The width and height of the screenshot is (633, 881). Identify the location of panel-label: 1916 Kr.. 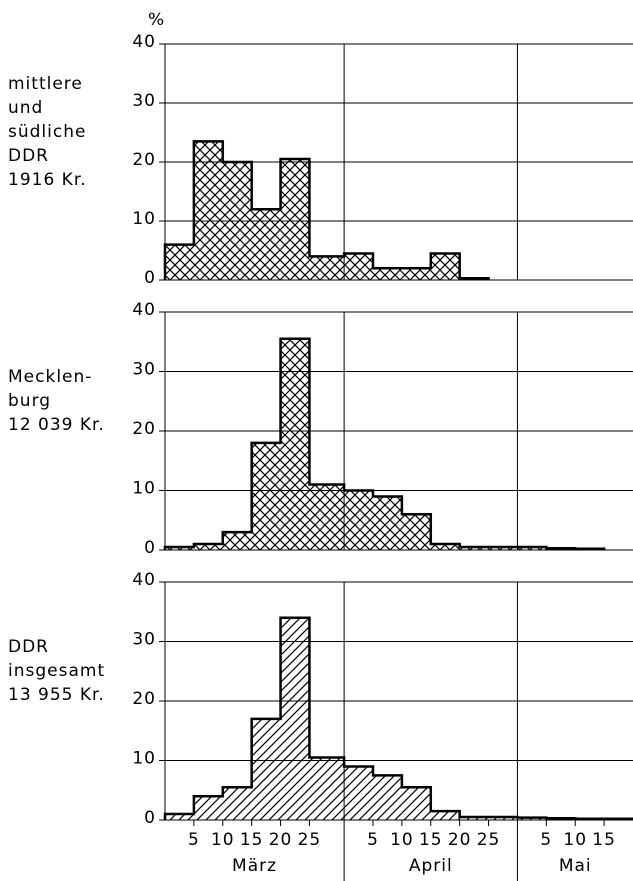
(47, 180).